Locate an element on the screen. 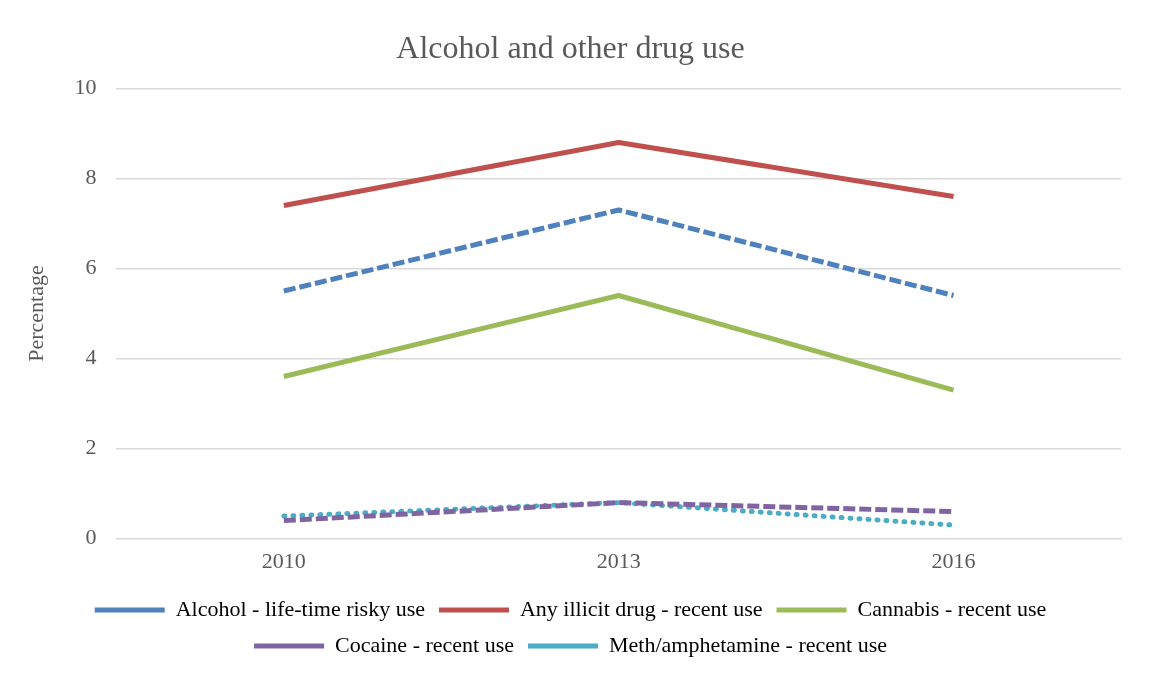  y-axis-title: Percentage is located at coordinates (35, 313).